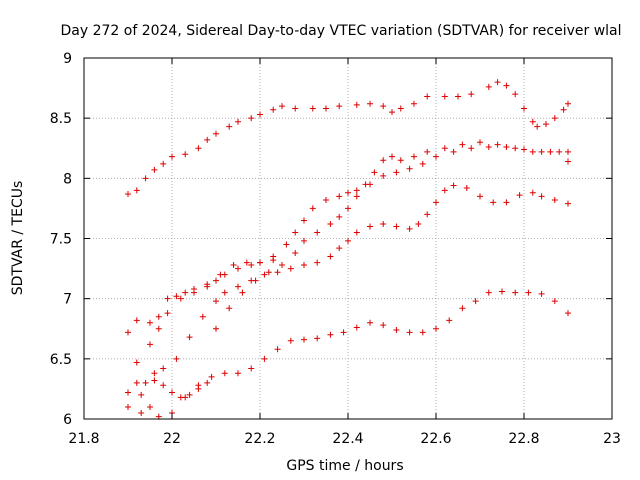 This screenshot has height=480, width=640. I want to click on x-tick-label: 23, so click(612, 439).